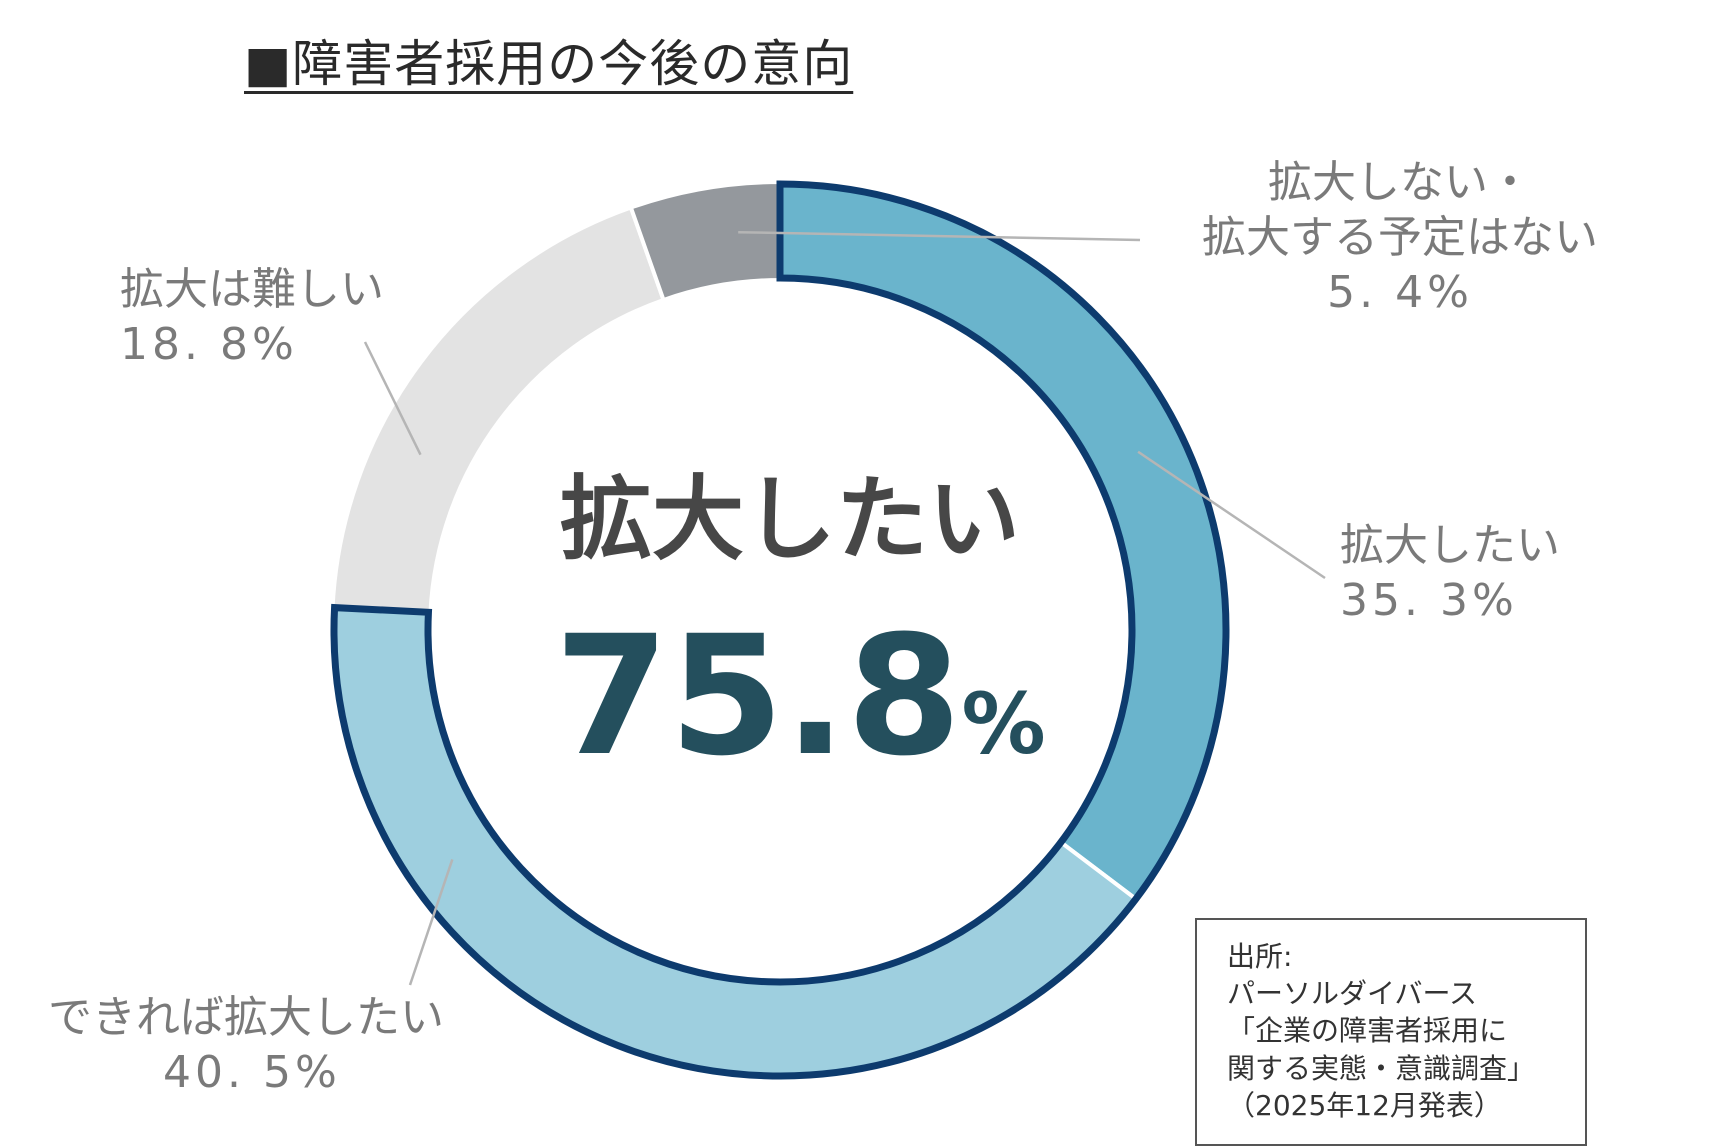  Describe the element at coordinates (1450, 573) in the screenshot. I see `label-kakudai-shitai: 拡大したい 35. 3%` at that location.